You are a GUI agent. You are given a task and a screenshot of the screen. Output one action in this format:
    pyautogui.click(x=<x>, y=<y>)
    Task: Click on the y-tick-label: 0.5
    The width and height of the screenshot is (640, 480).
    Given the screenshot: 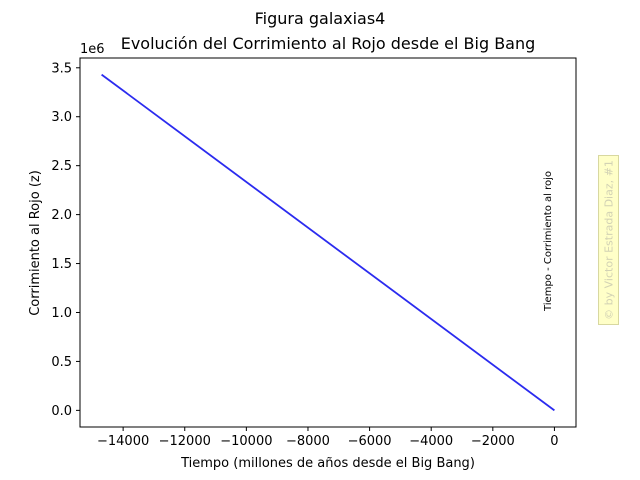 What is the action you would take?
    pyautogui.click(x=61, y=362)
    